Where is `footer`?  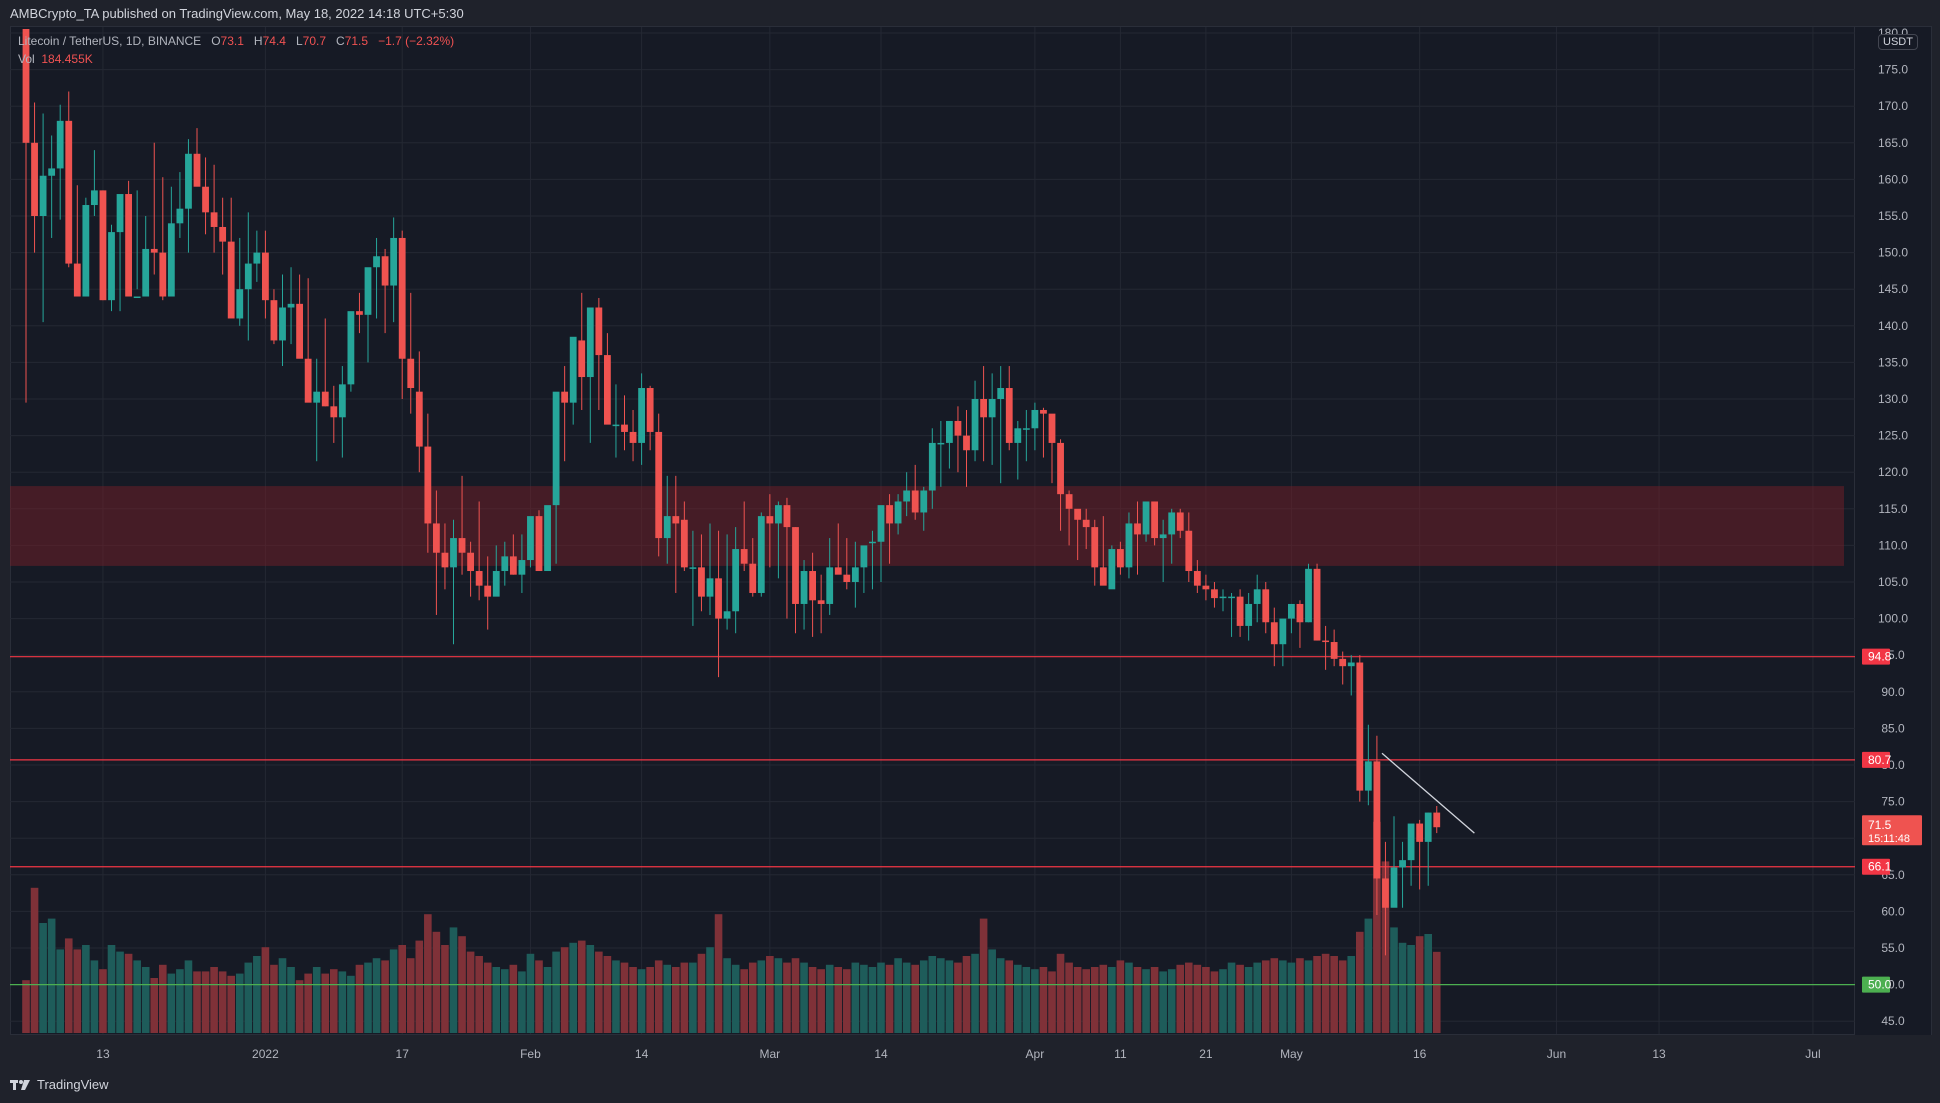 footer is located at coordinates (970, 1069).